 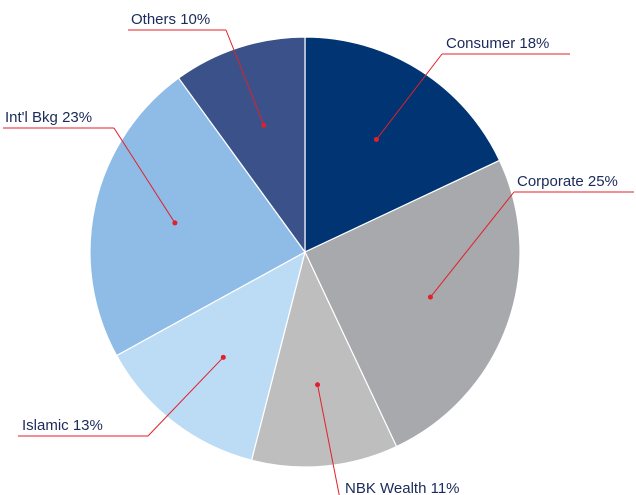 I want to click on slice-name: Int'l Bkg, so click(x=31, y=117).